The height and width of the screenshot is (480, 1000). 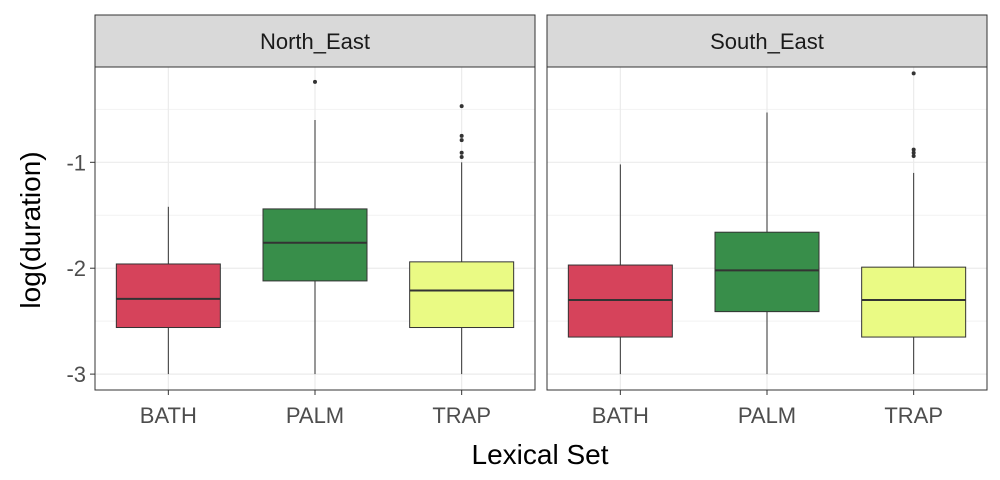 I want to click on x-axis-title: Lexical Set, so click(x=540, y=454).